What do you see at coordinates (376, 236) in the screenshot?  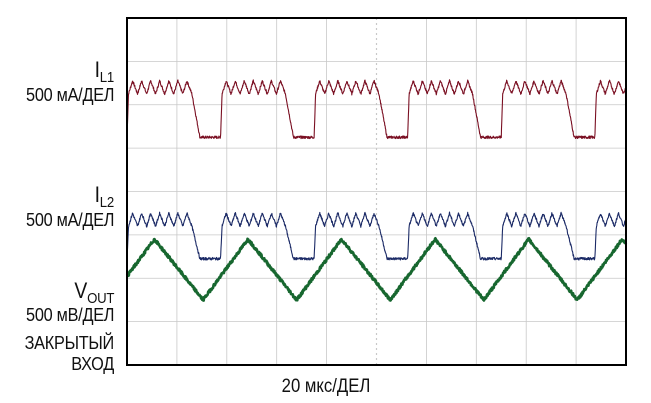 I see `il2-trace` at bounding box center [376, 236].